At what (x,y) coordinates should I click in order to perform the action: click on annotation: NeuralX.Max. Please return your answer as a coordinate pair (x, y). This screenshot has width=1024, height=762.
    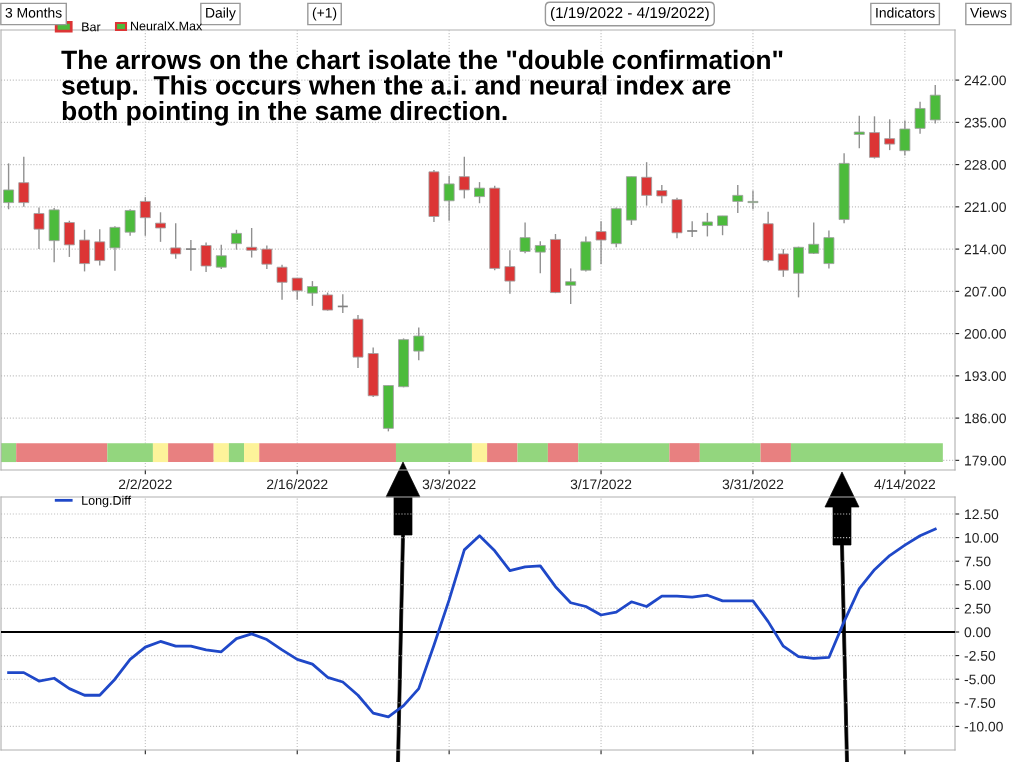
    Looking at the image, I should click on (167, 26).